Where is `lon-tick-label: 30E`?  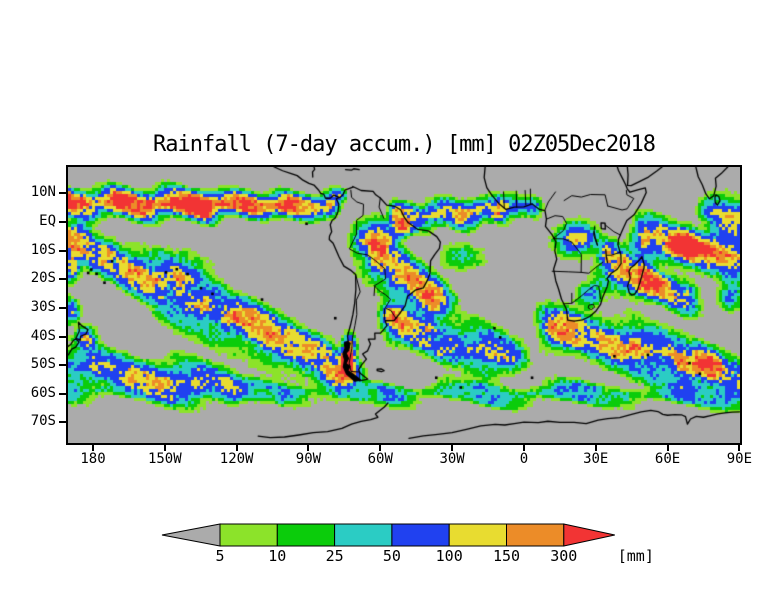 lon-tick-label: 30E is located at coordinates (596, 459).